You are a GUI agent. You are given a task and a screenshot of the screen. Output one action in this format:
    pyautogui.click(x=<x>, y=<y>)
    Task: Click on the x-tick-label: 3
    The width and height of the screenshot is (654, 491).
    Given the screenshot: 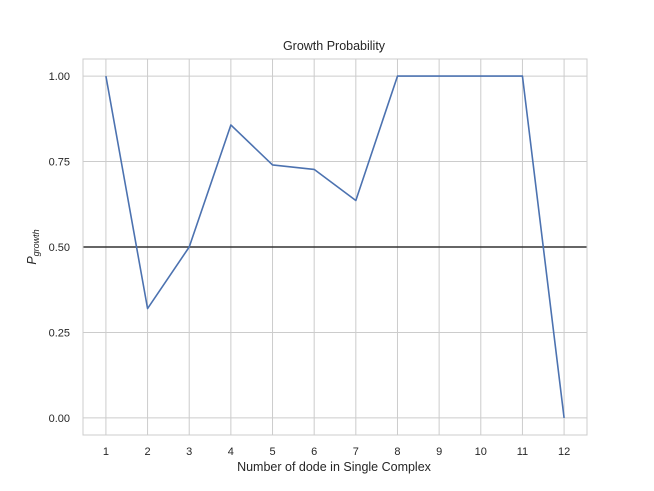 What is the action you would take?
    pyautogui.click(x=189, y=452)
    